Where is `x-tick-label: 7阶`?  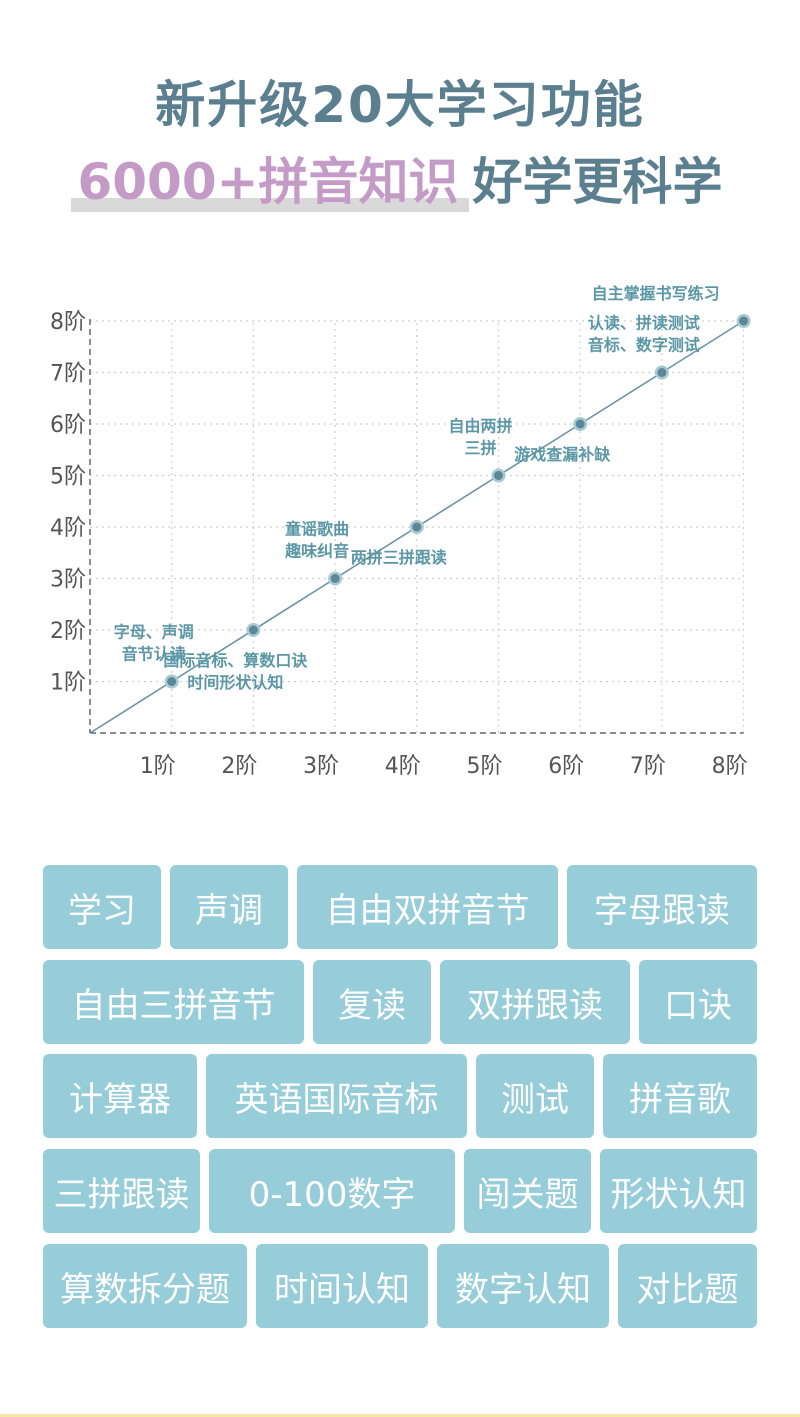
x-tick-label: 7阶 is located at coordinates (648, 766).